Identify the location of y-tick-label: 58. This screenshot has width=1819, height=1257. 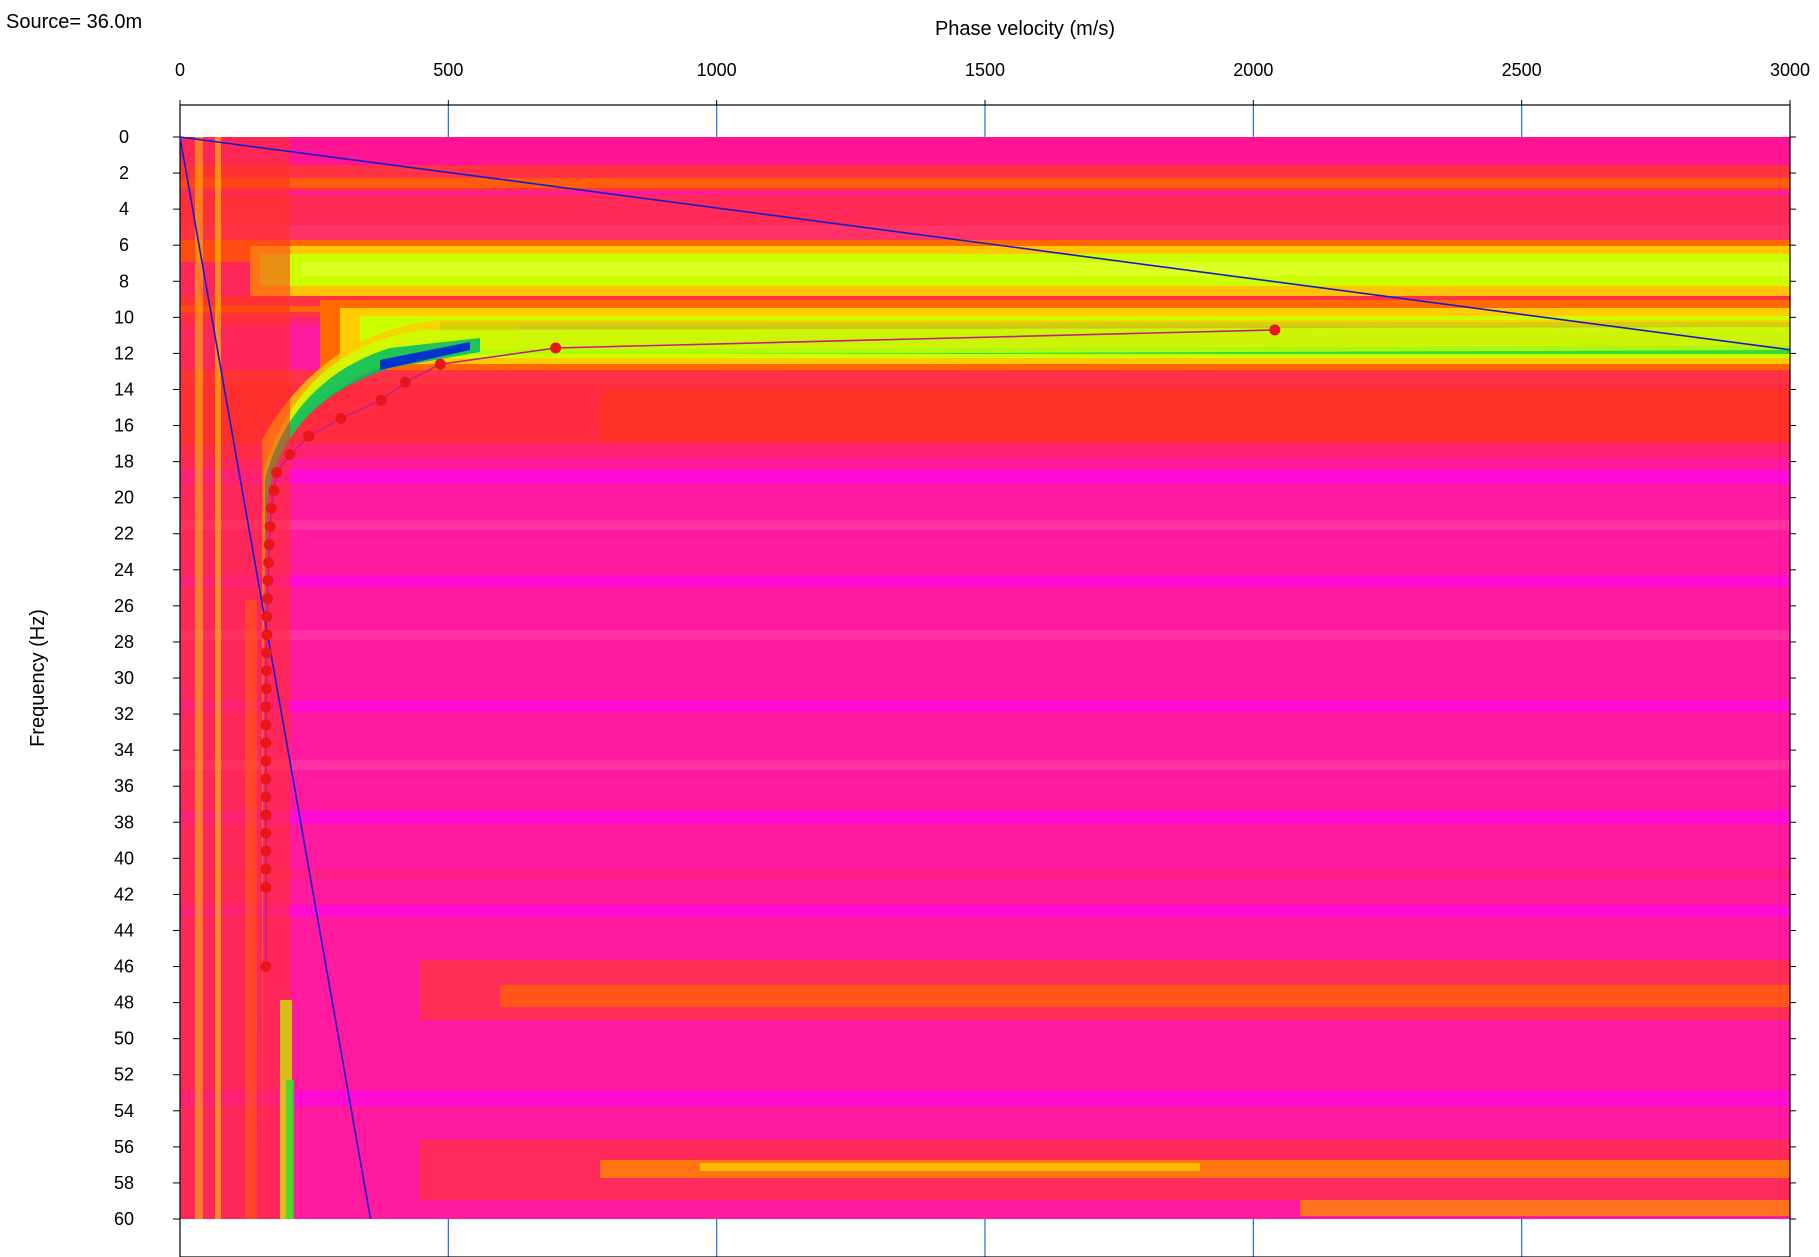
(124, 1183).